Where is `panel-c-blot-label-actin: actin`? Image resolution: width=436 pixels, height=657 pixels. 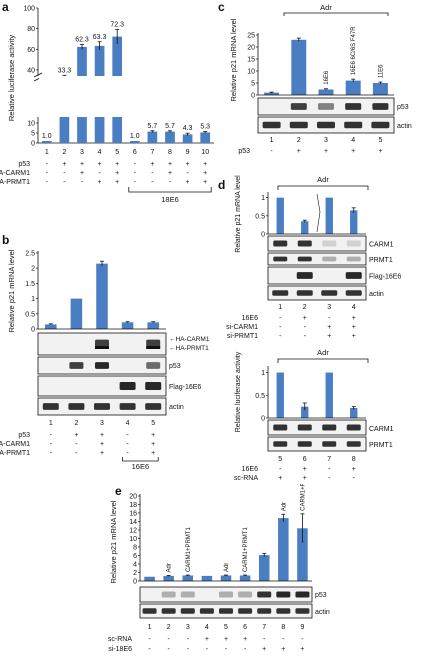 panel-c-blot-label-actin: actin is located at coordinates (404, 126).